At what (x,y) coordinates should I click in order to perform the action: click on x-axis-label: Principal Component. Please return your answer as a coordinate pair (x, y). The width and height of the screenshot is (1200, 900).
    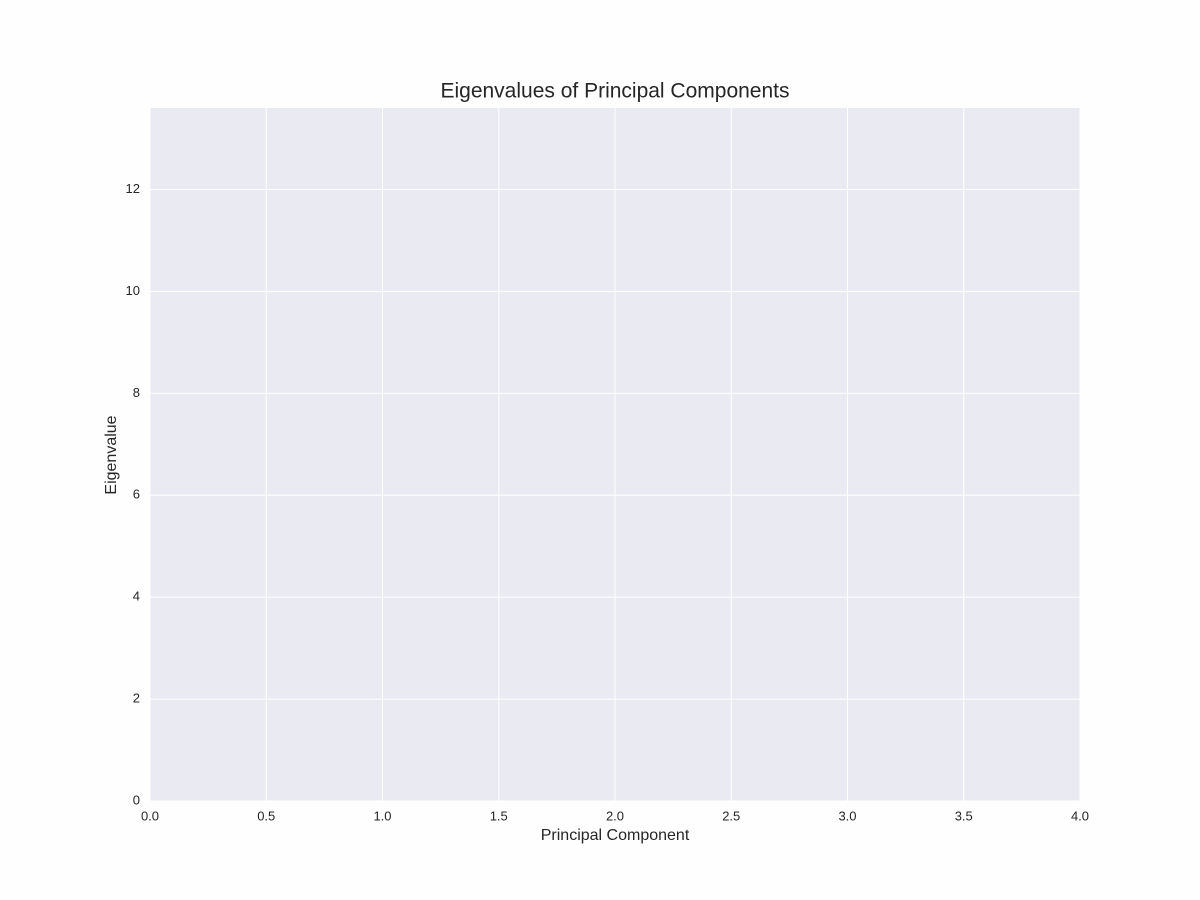
    Looking at the image, I should click on (615, 835).